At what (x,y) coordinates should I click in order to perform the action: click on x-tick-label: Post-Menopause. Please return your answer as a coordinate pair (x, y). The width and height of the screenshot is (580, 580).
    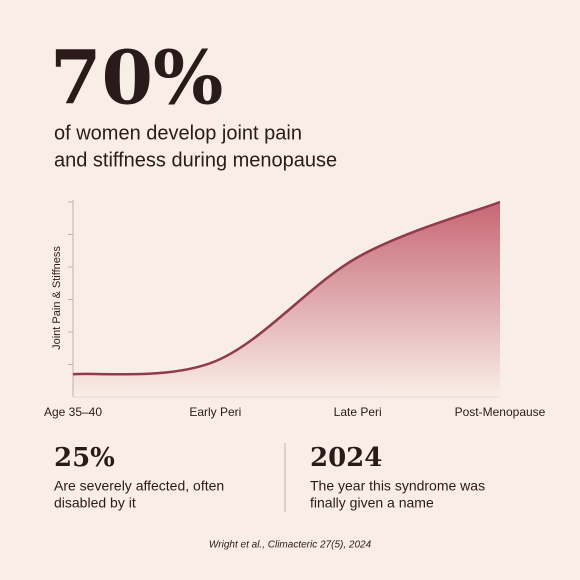
    Looking at the image, I should click on (500, 412).